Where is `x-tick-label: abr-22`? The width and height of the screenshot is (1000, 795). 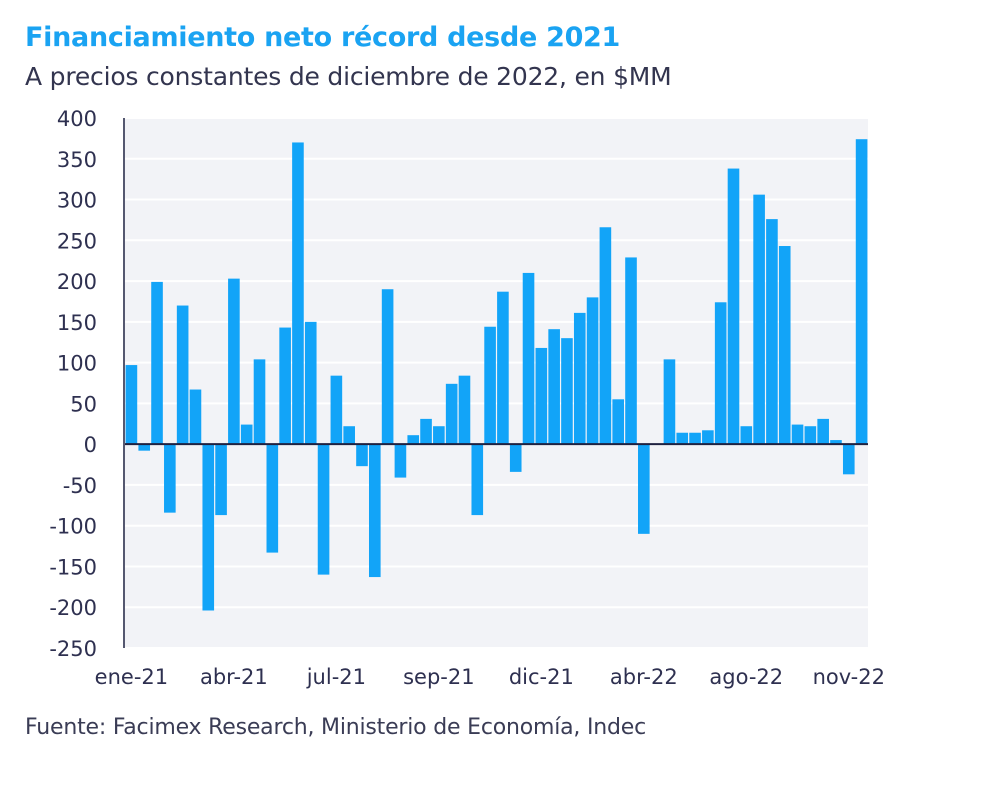 x-tick-label: abr-22 is located at coordinates (644, 677).